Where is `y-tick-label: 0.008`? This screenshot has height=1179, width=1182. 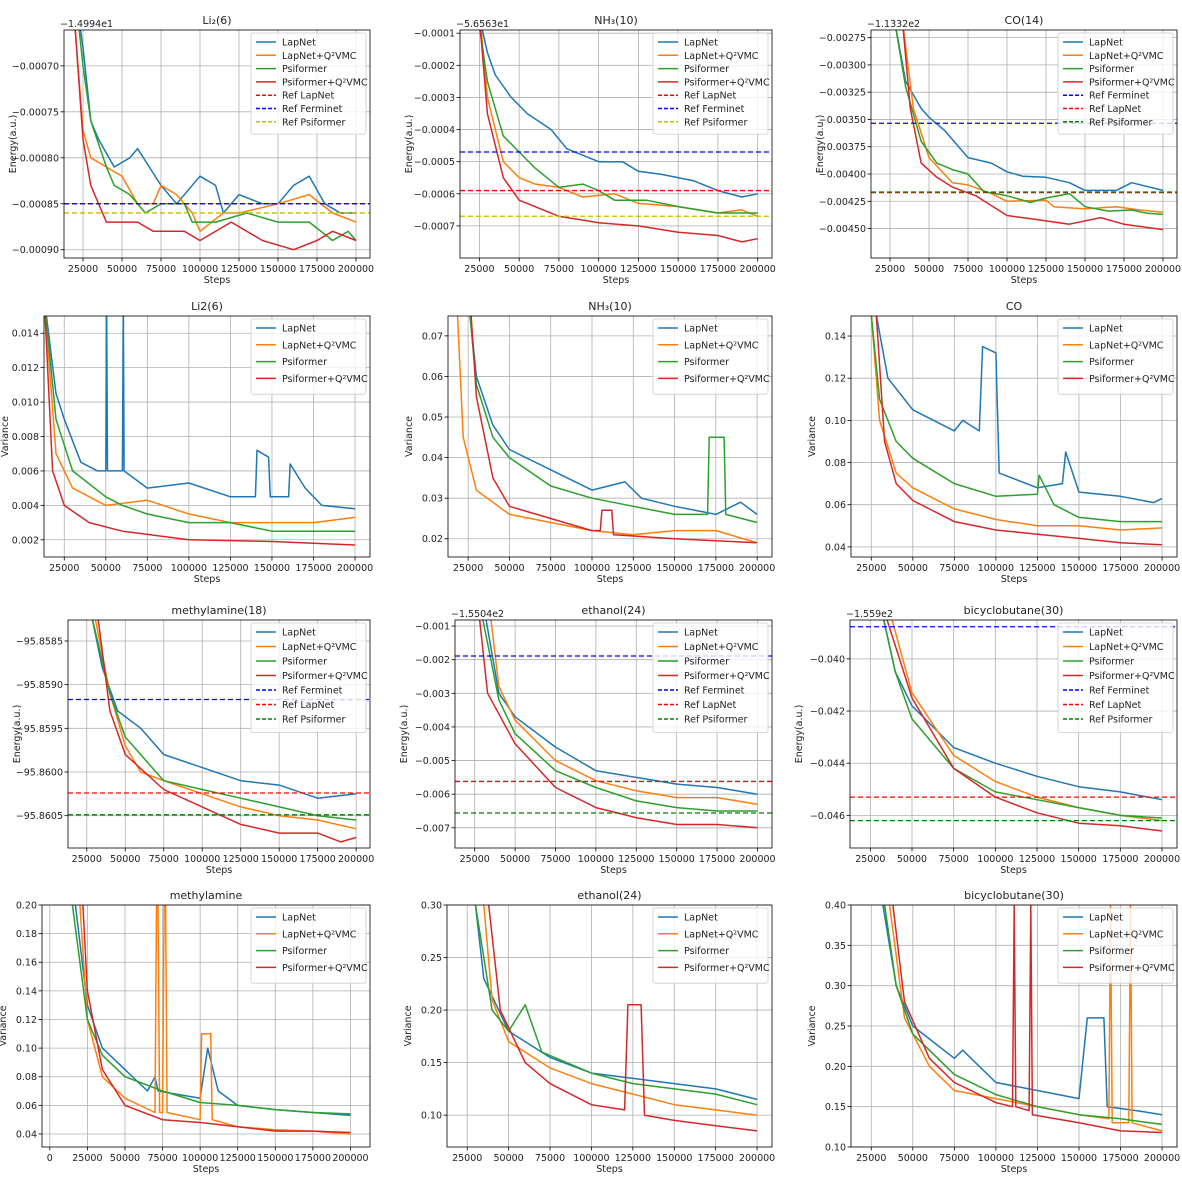 y-tick-label: 0.008 is located at coordinates (25, 437).